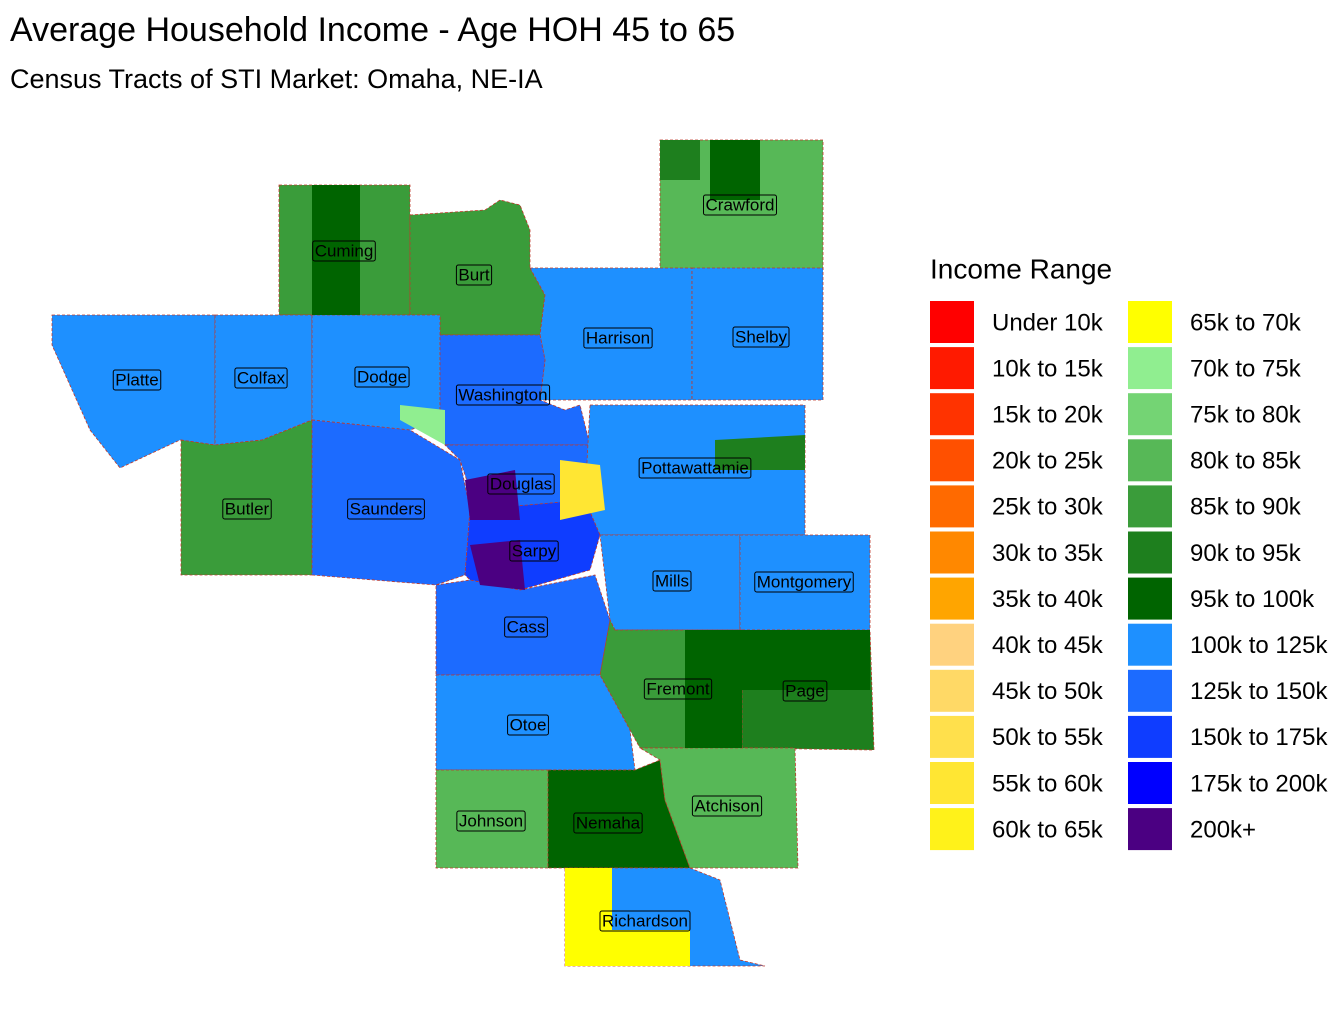  I want to click on legend-label: 60k to 65k, so click(1048, 829).